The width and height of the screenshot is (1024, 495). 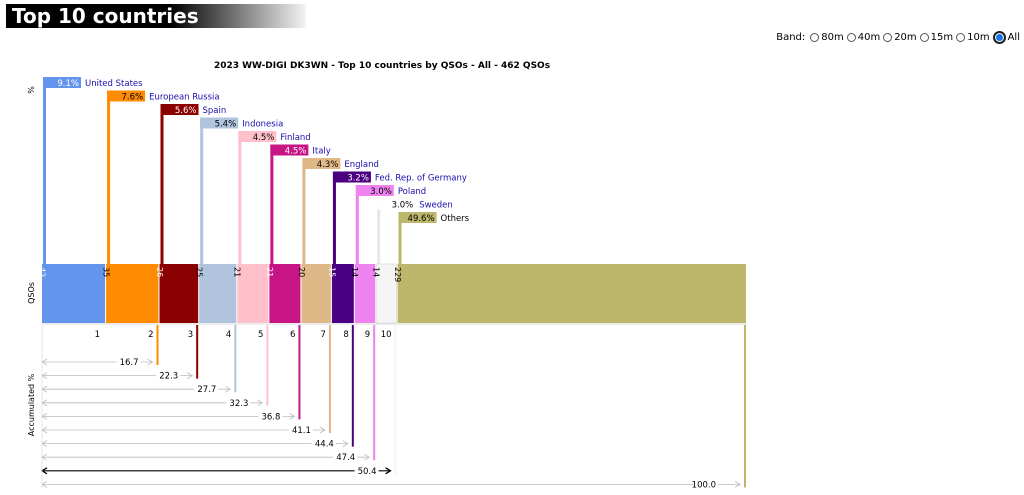 I want to click on qso-value-label: 25, so click(x=199, y=272).